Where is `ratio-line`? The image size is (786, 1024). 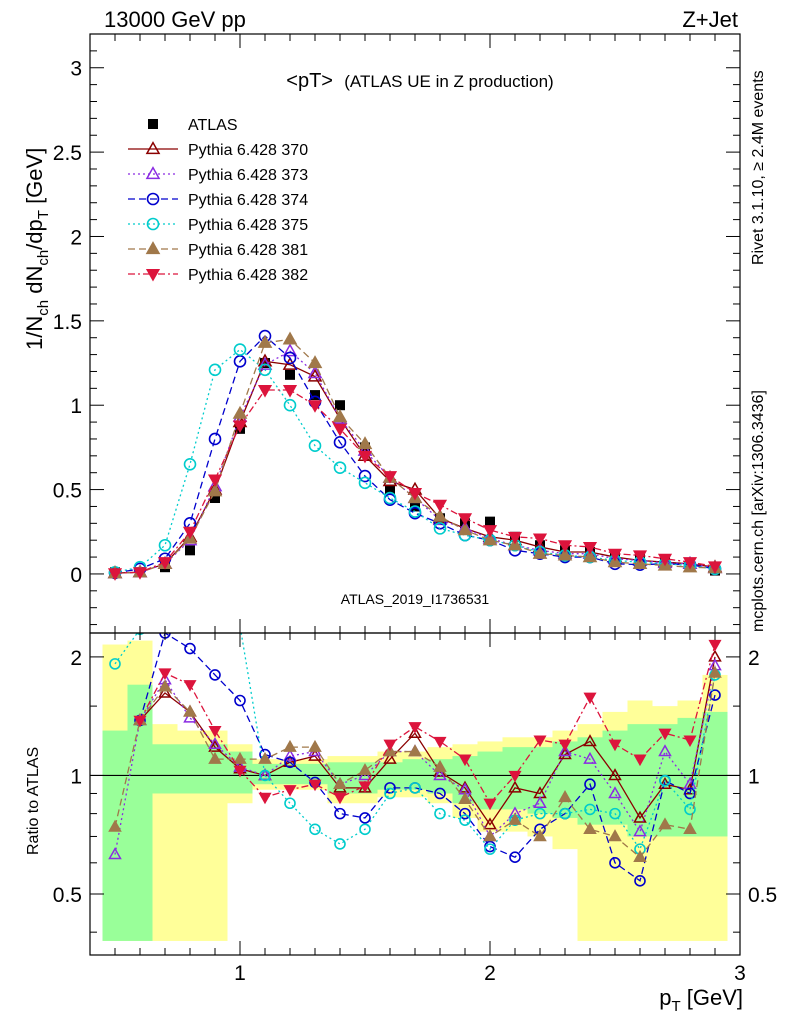
ratio-line is located at coordinates (427, 724).